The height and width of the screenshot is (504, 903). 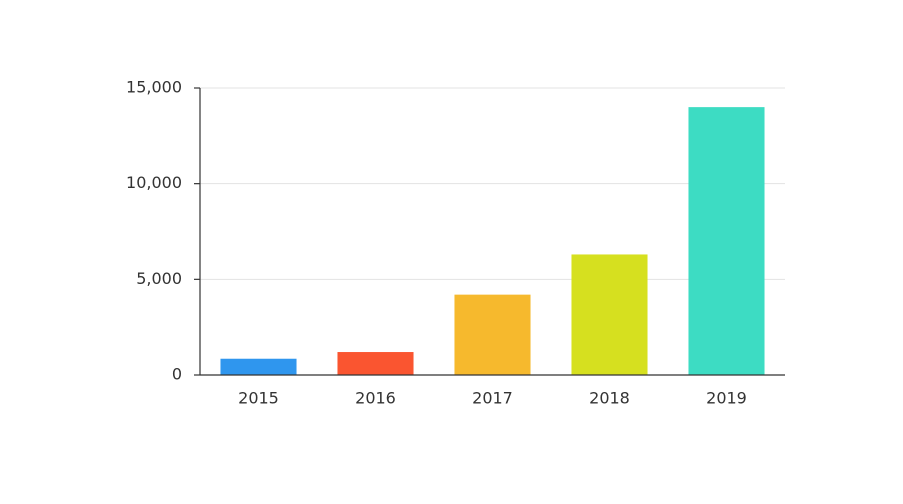 What do you see at coordinates (154, 87) in the screenshot?
I see `y-tick-label: 15,000` at bounding box center [154, 87].